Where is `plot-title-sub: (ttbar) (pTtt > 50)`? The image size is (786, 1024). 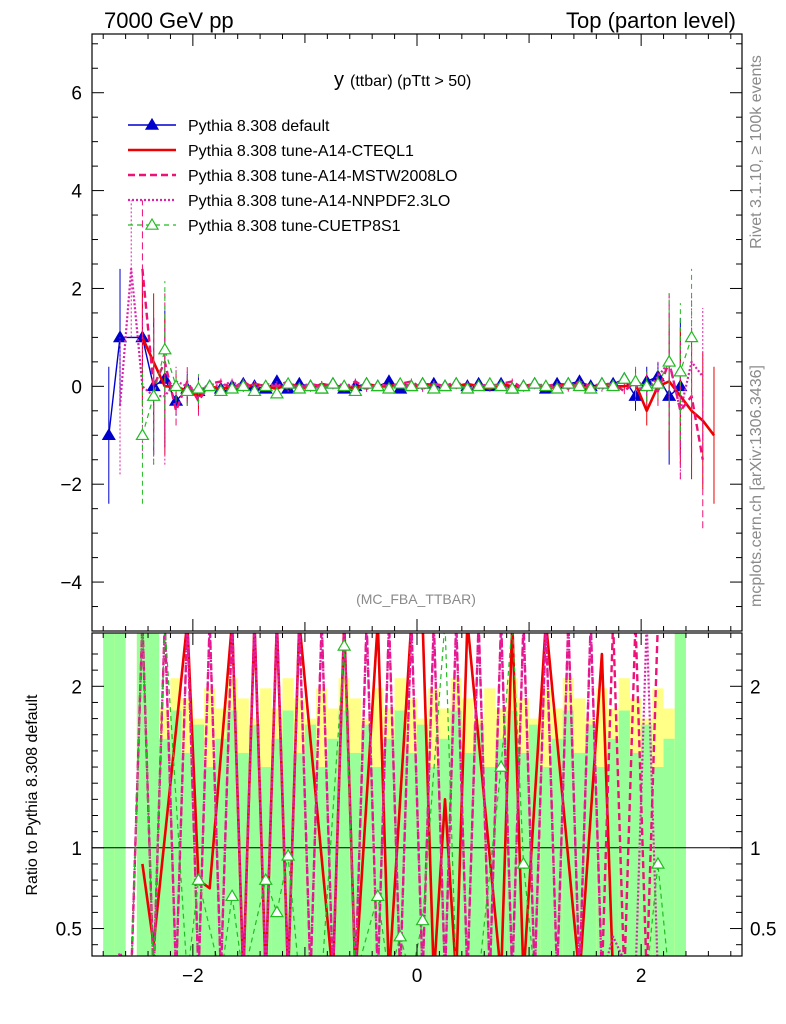 plot-title-sub: (ttbar) (pTtt > 50) is located at coordinates (410, 81).